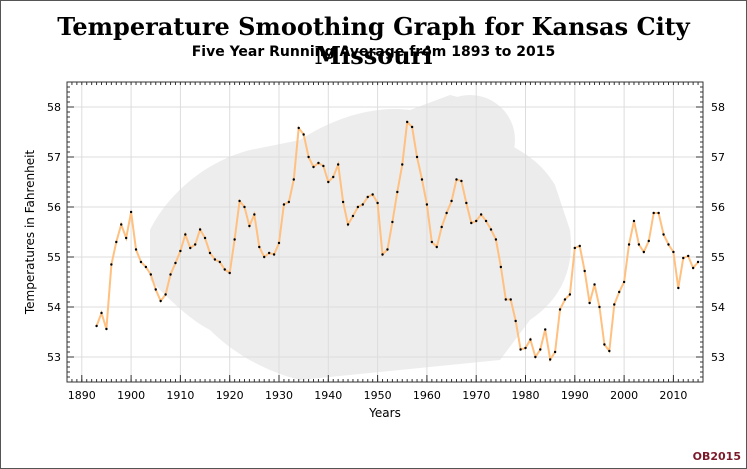  What do you see at coordinates (54, 157) in the screenshot?
I see `y-tick-label-left: 57` at bounding box center [54, 157].